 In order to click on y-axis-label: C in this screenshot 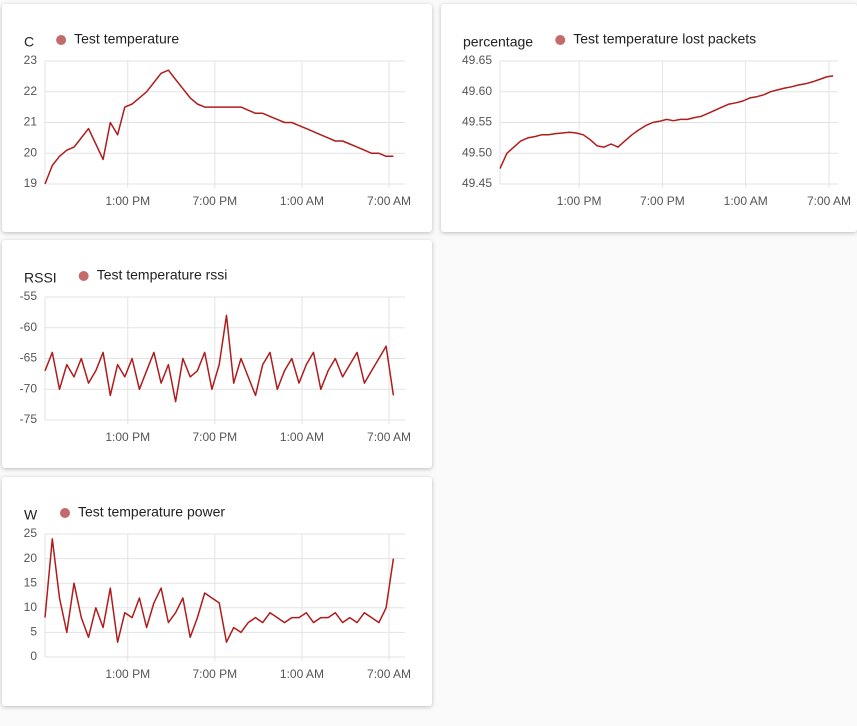, I will do `click(29, 42)`.